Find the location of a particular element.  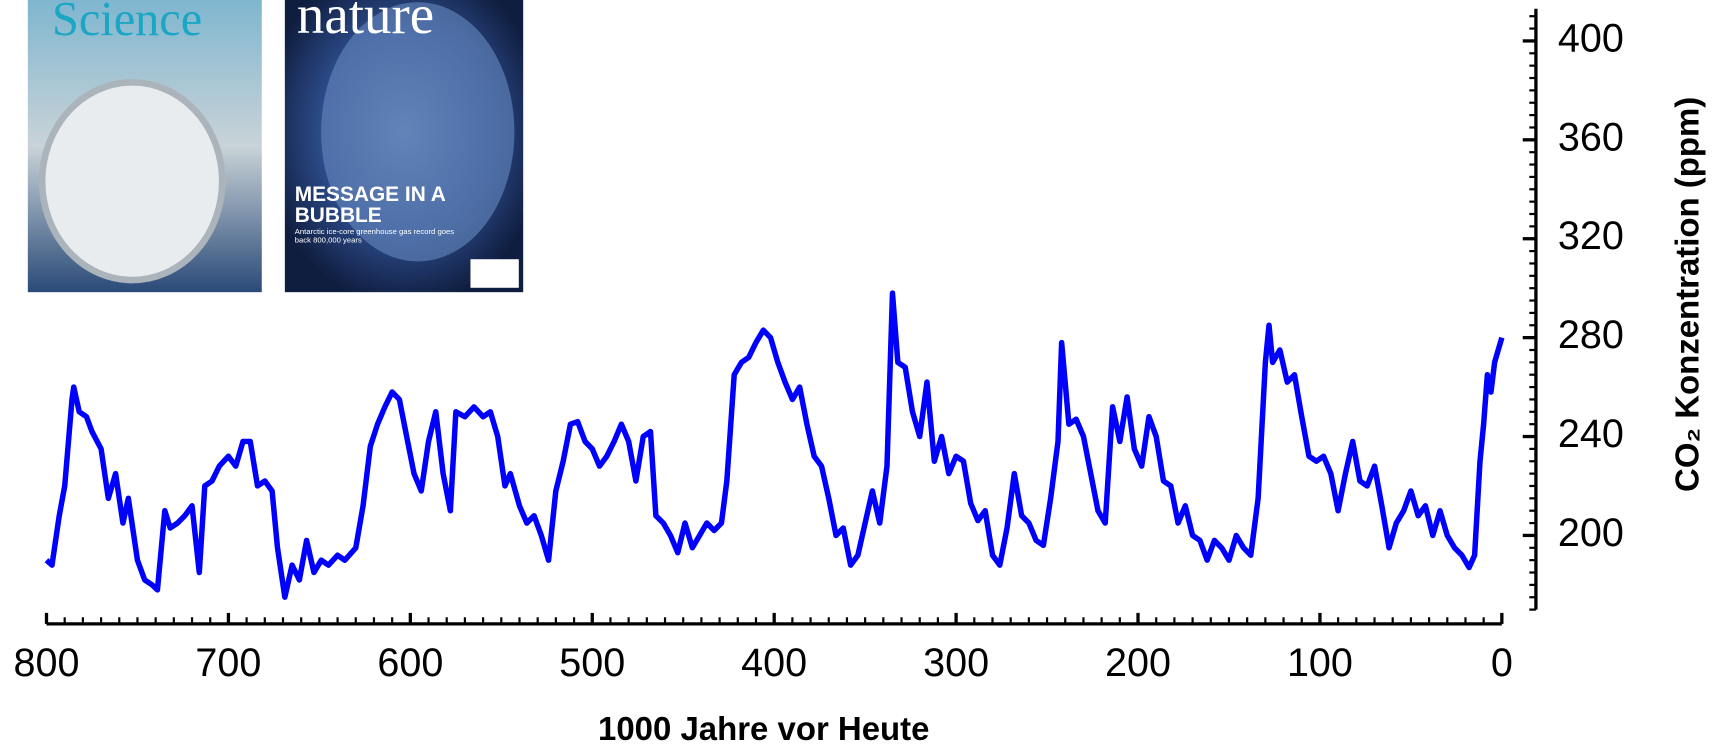

cover-title: nature is located at coordinates (365, 22).